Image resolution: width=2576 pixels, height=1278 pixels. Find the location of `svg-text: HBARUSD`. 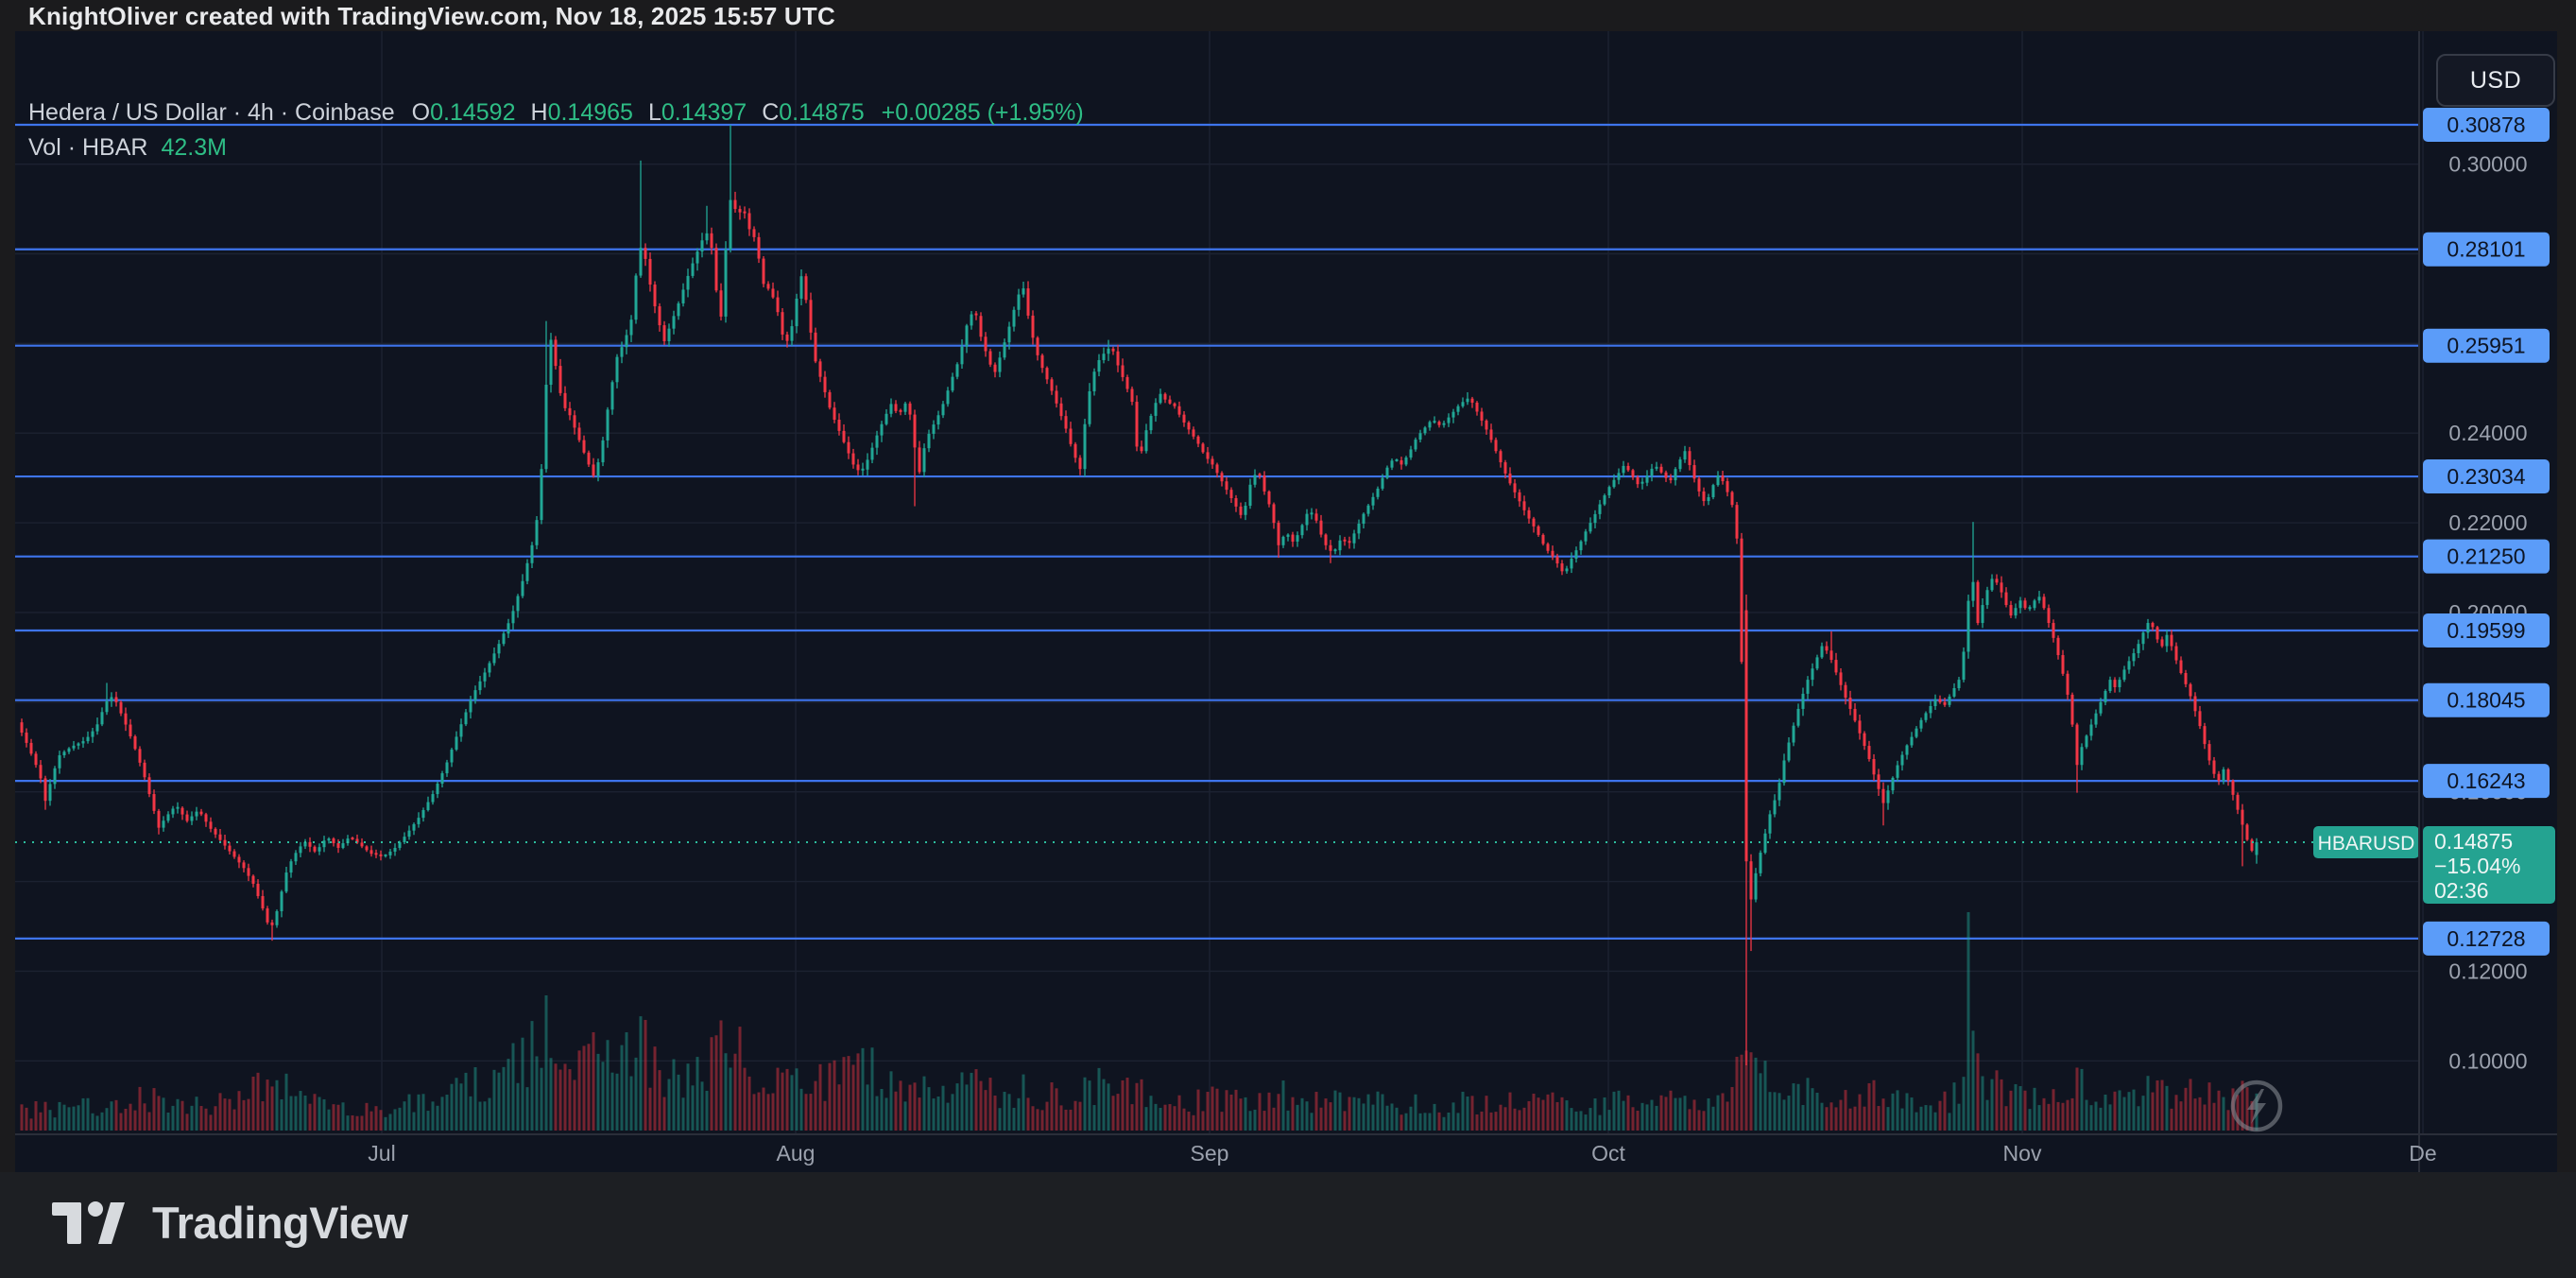

svg-text: HBARUSD is located at coordinates (2366, 844).